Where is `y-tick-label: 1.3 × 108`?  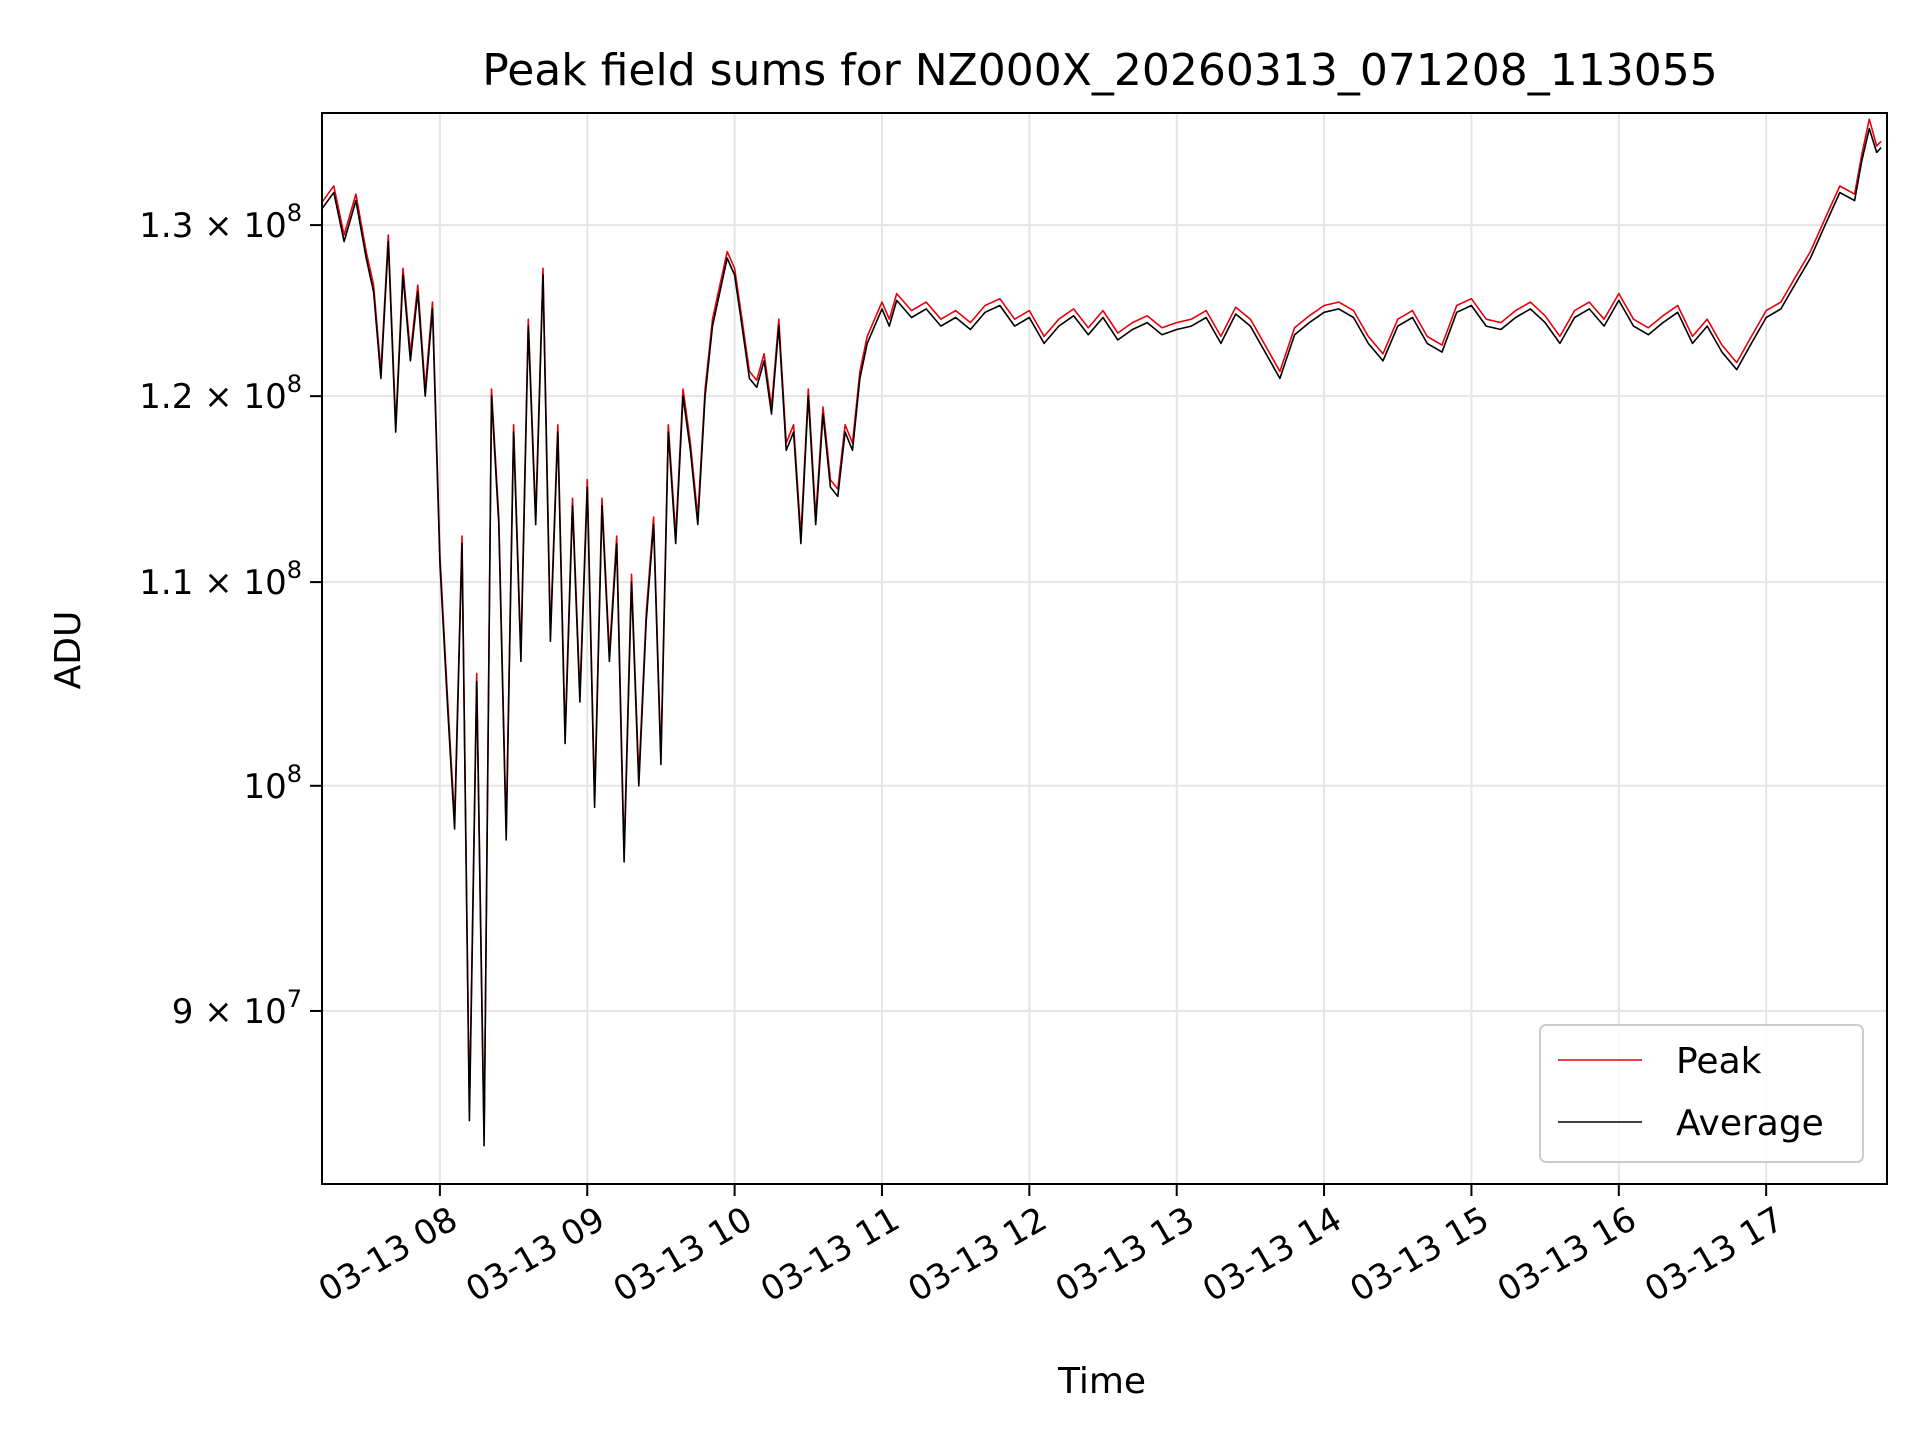 y-tick-label: 1.3 × 108 is located at coordinates (220, 222).